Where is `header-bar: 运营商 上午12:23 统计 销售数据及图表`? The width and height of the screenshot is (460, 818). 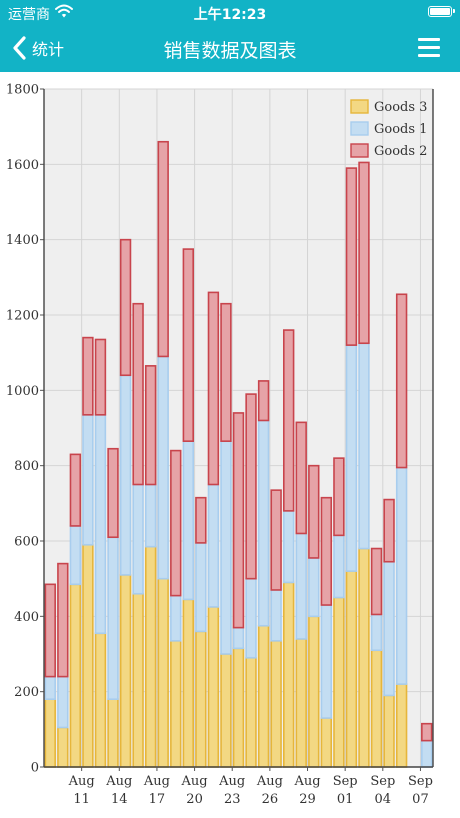 header-bar: 运营商 上午12:23 统计 销售数据及图表 is located at coordinates (230, 36).